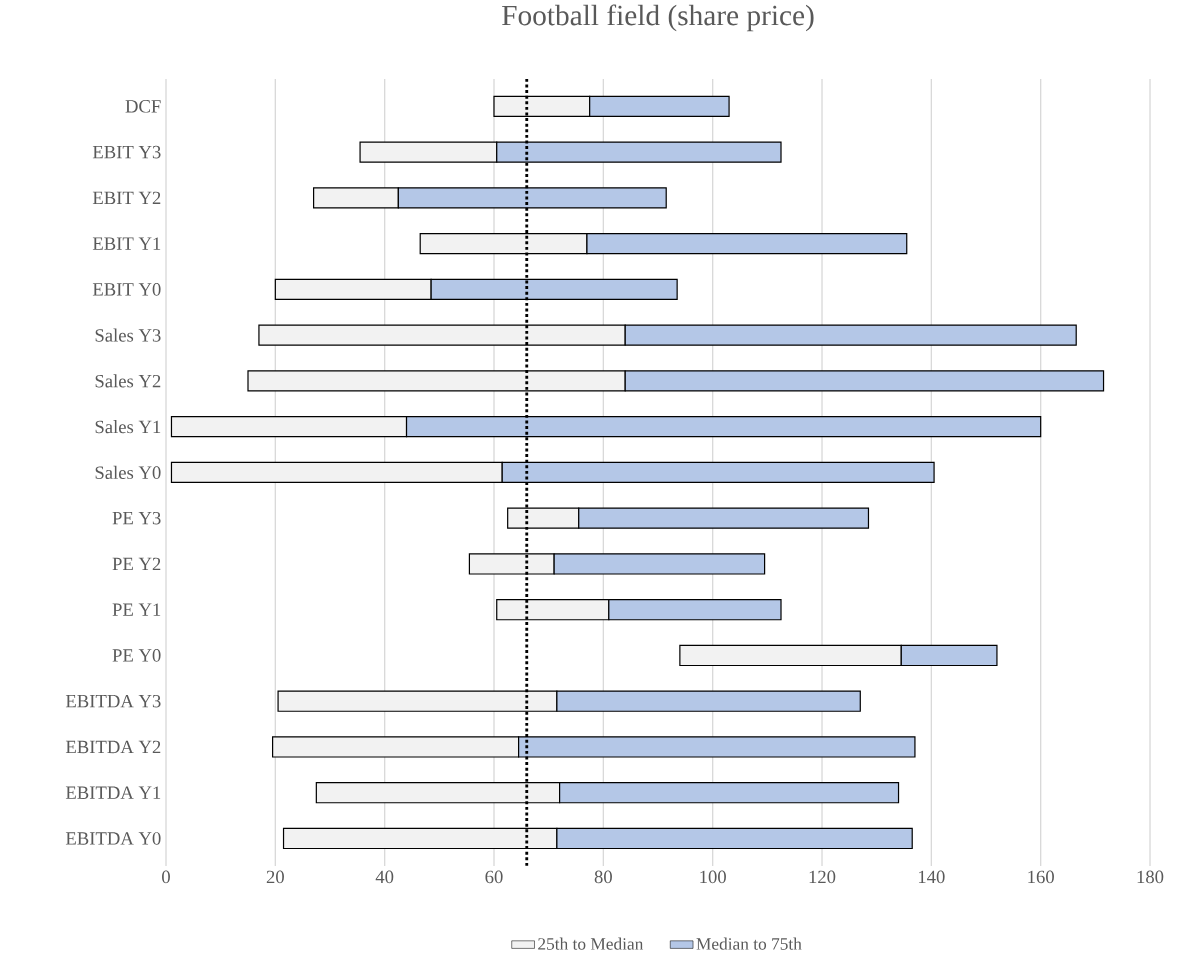 Image resolution: width=1177 pixels, height=960 pixels. I want to click on y-tick-label: EBIT Y0, so click(126, 289).